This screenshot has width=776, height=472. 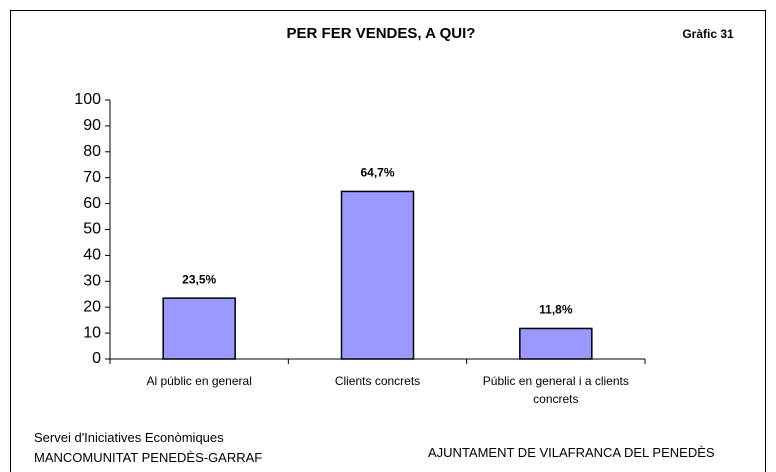 What do you see at coordinates (92, 203) in the screenshot?
I see `y-tick-label: 60` at bounding box center [92, 203].